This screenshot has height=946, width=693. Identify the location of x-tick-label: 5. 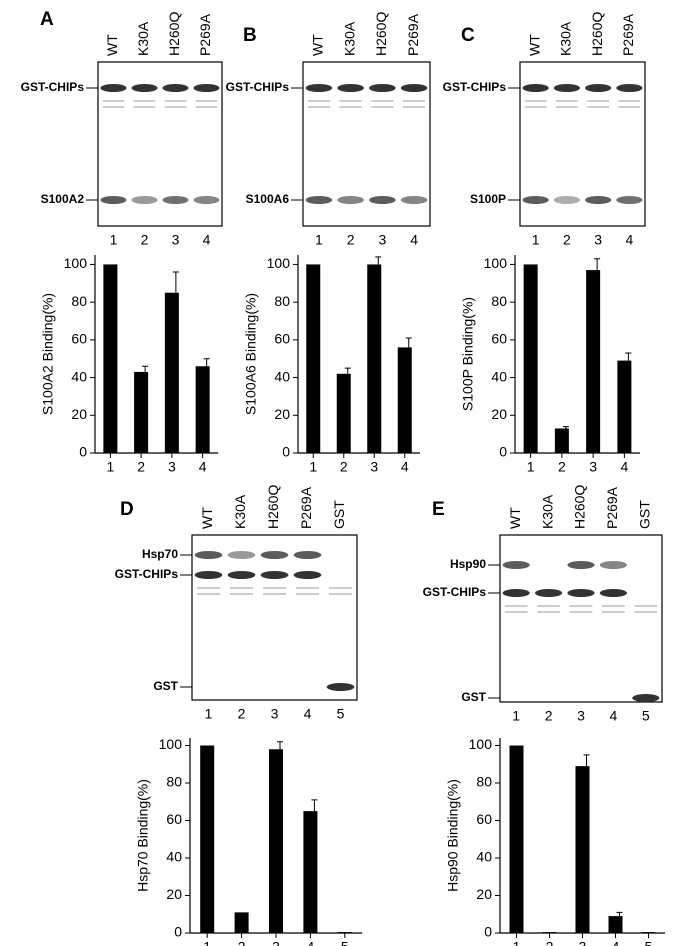
(649, 942).